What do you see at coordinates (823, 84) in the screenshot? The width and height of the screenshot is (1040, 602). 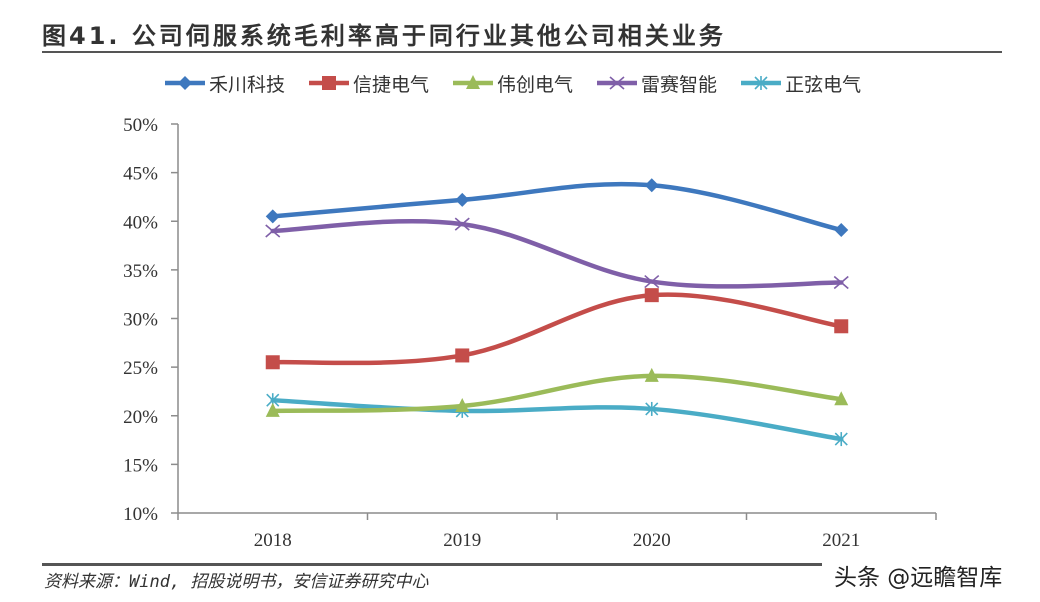 I see `legend-label: 正弦电气` at bounding box center [823, 84].